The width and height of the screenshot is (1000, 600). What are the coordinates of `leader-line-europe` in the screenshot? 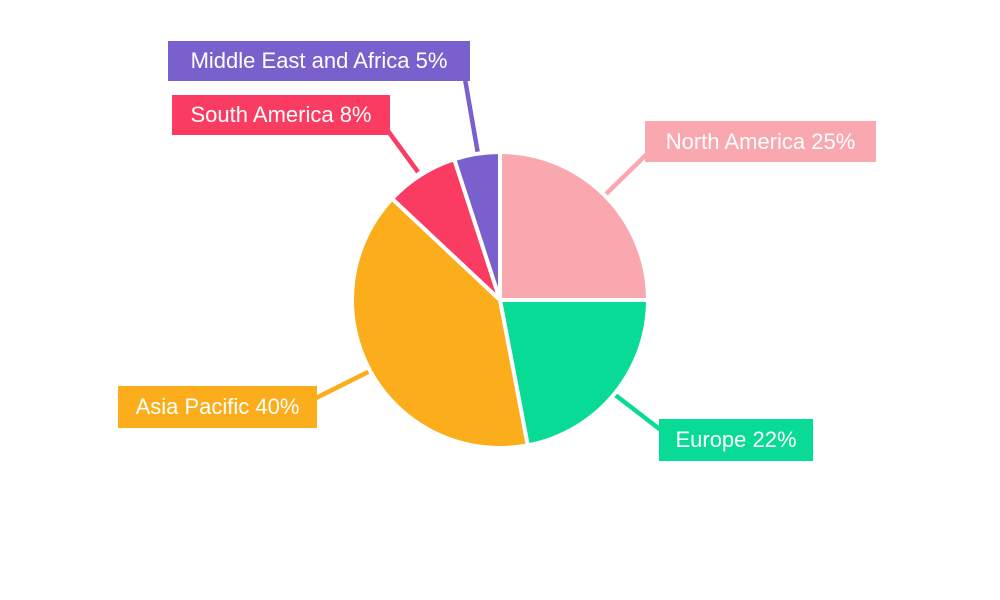 It's located at (638, 412).